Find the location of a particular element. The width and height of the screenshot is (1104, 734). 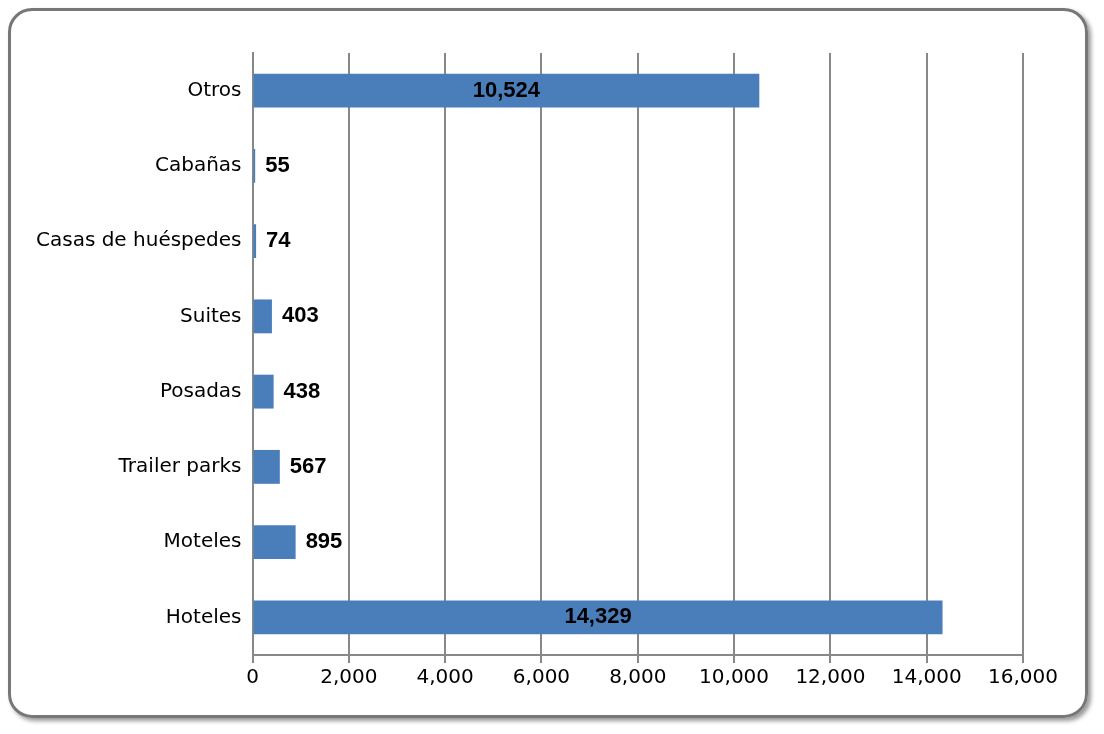

data-label: 55 is located at coordinates (277, 164).